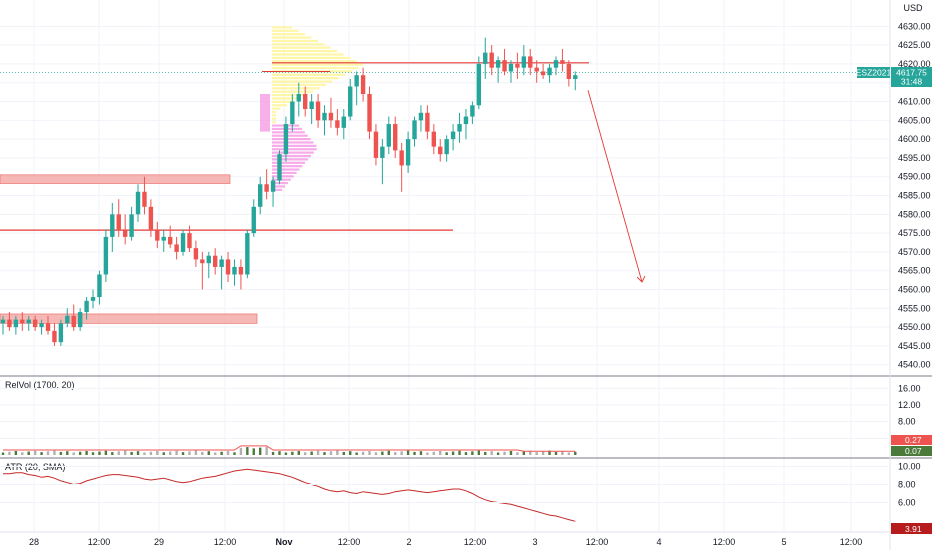 The width and height of the screenshot is (932, 550). What do you see at coordinates (129, 249) in the screenshot?
I see `supply-demand-zones` at bounding box center [129, 249].